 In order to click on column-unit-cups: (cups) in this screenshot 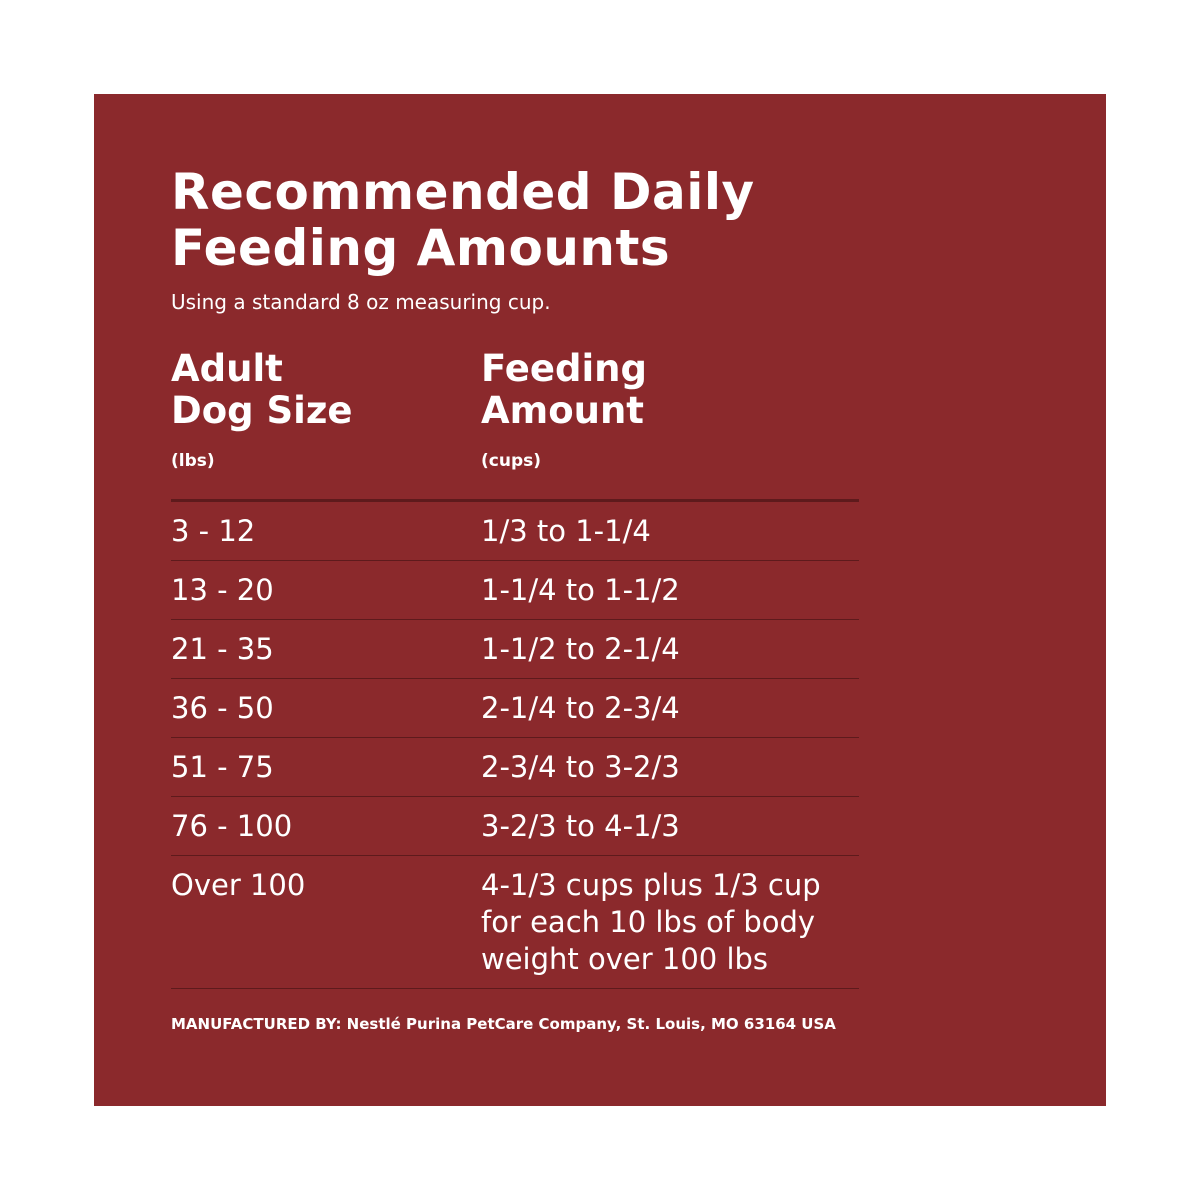, I will do `click(511, 461)`.